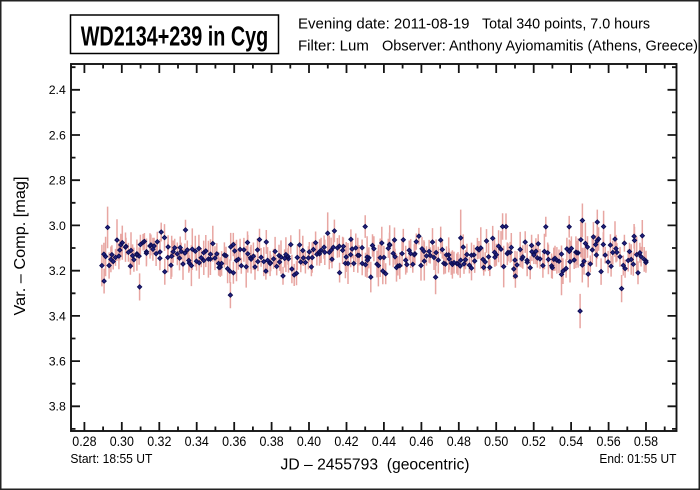 The height and width of the screenshot is (490, 700). Describe the element at coordinates (384, 24) in the screenshot. I see `svg-text: Evening date: 2011-08-19` at that location.